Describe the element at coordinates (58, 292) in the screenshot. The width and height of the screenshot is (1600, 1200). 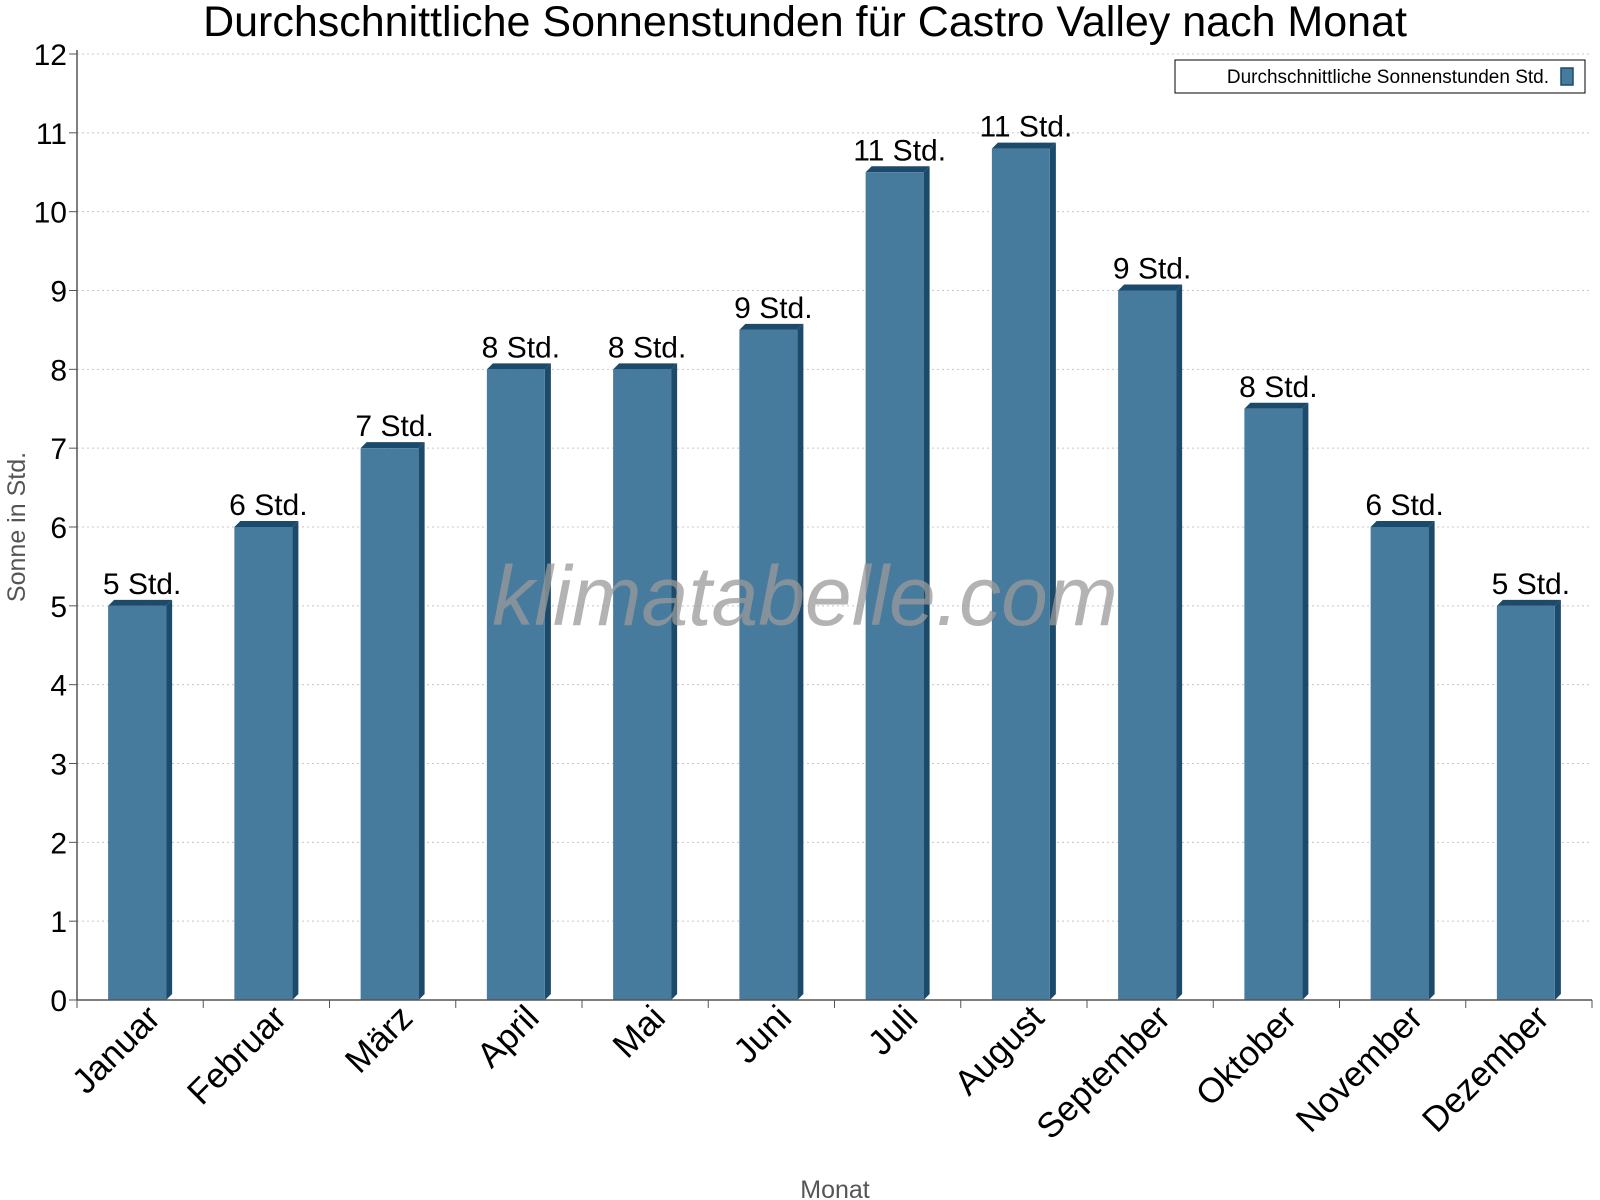
I see `y-tick-label: 9` at that location.